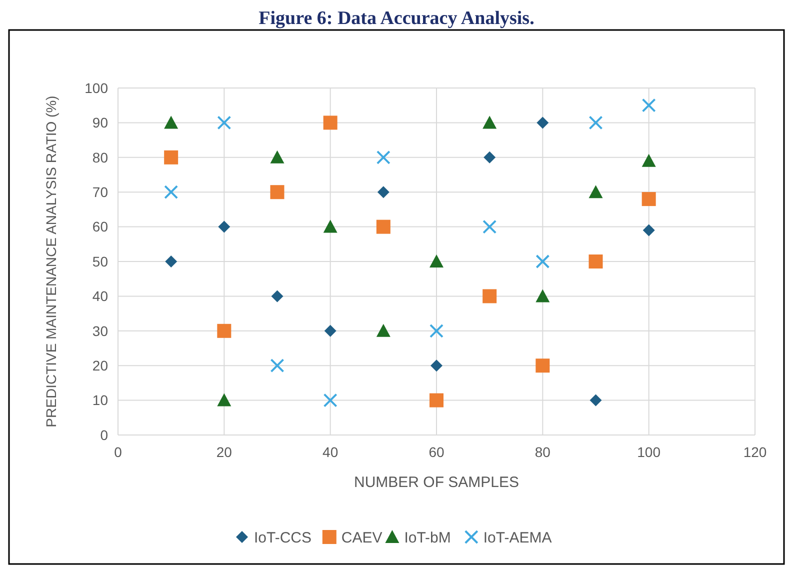 This screenshot has width=793, height=573. I want to click on y-tick-label: 30, so click(100, 330).